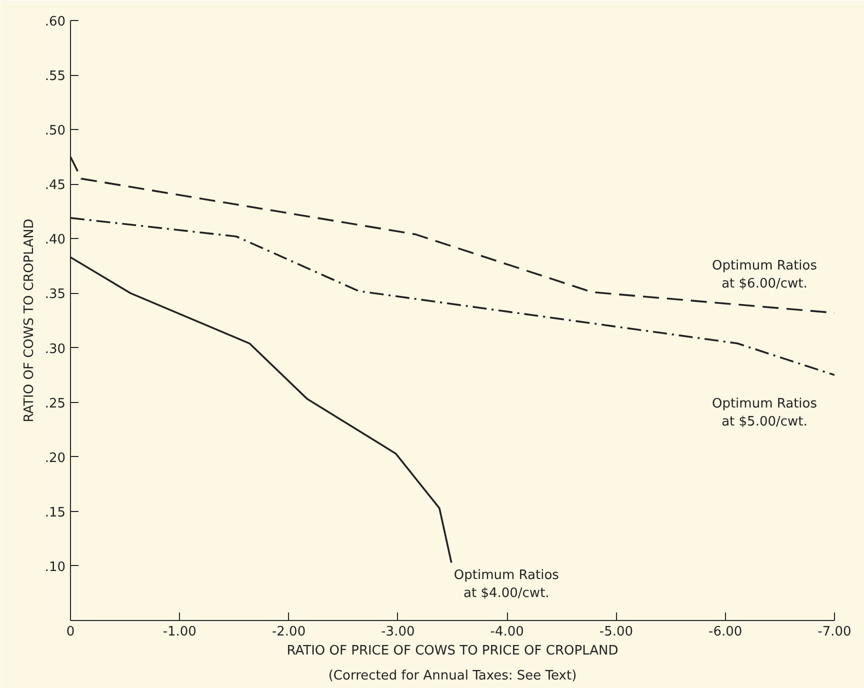 The image size is (864, 688). I want to click on x-tick-label: -1.00, so click(179, 632).